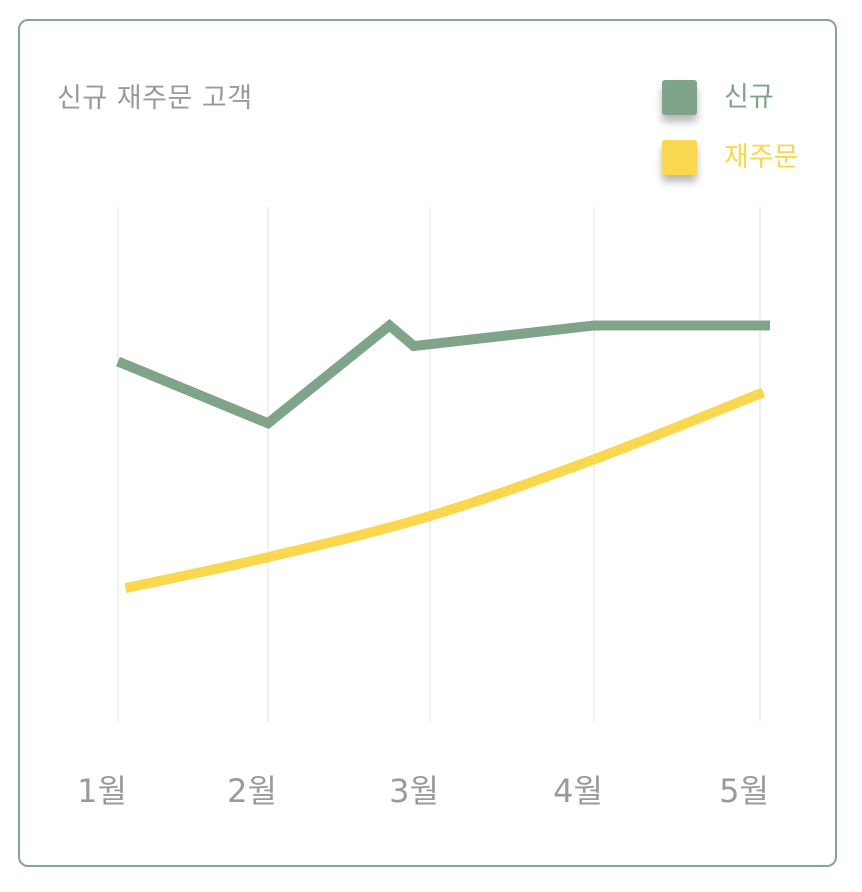 The width and height of the screenshot is (862, 892). What do you see at coordinates (744, 791) in the screenshot?
I see `x-tick-label-5: 5월` at bounding box center [744, 791].